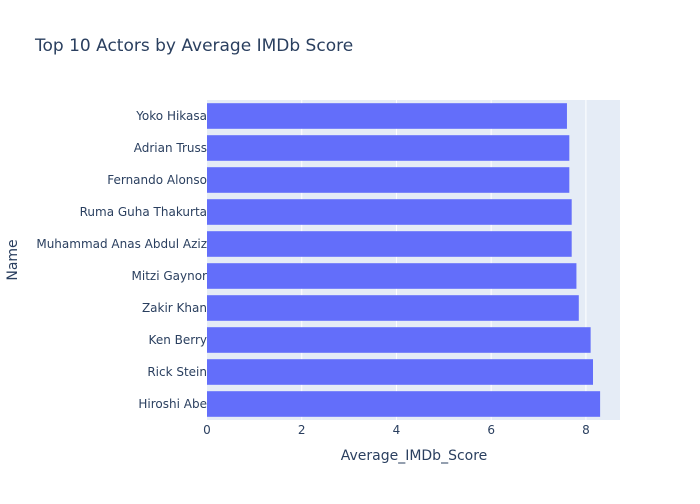  What do you see at coordinates (207, 430) in the screenshot?
I see `x-tick-label: 0` at bounding box center [207, 430].